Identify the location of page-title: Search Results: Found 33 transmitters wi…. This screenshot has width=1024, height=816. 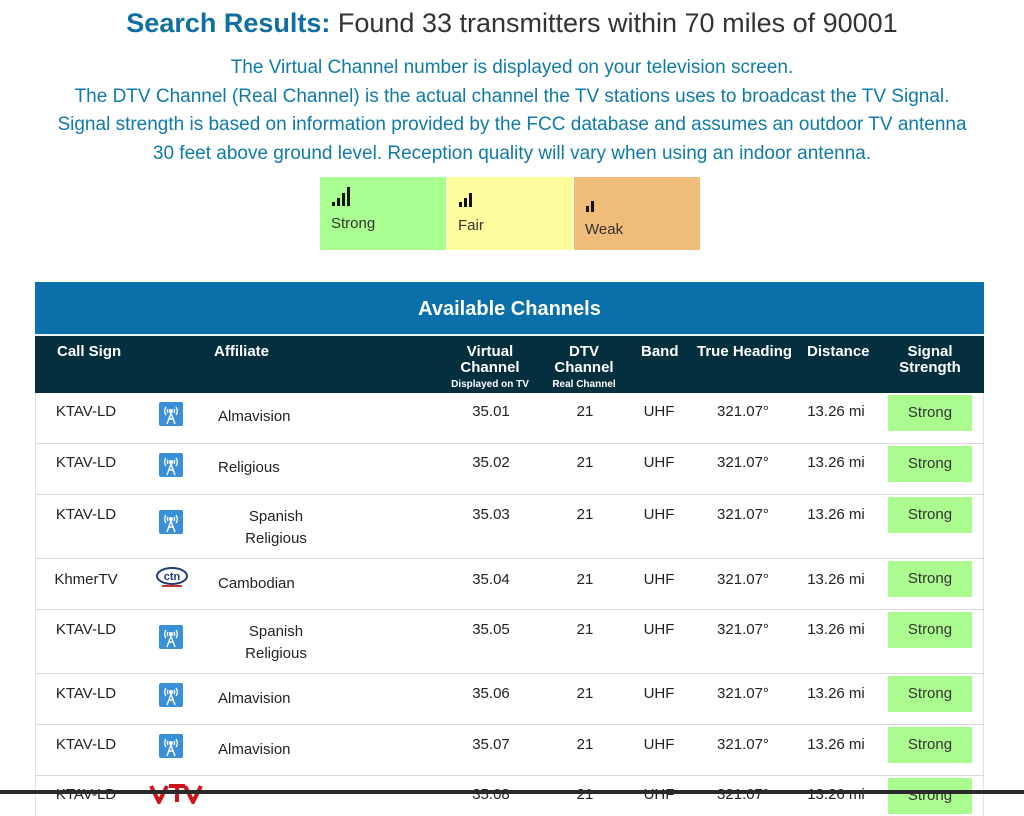
(512, 23).